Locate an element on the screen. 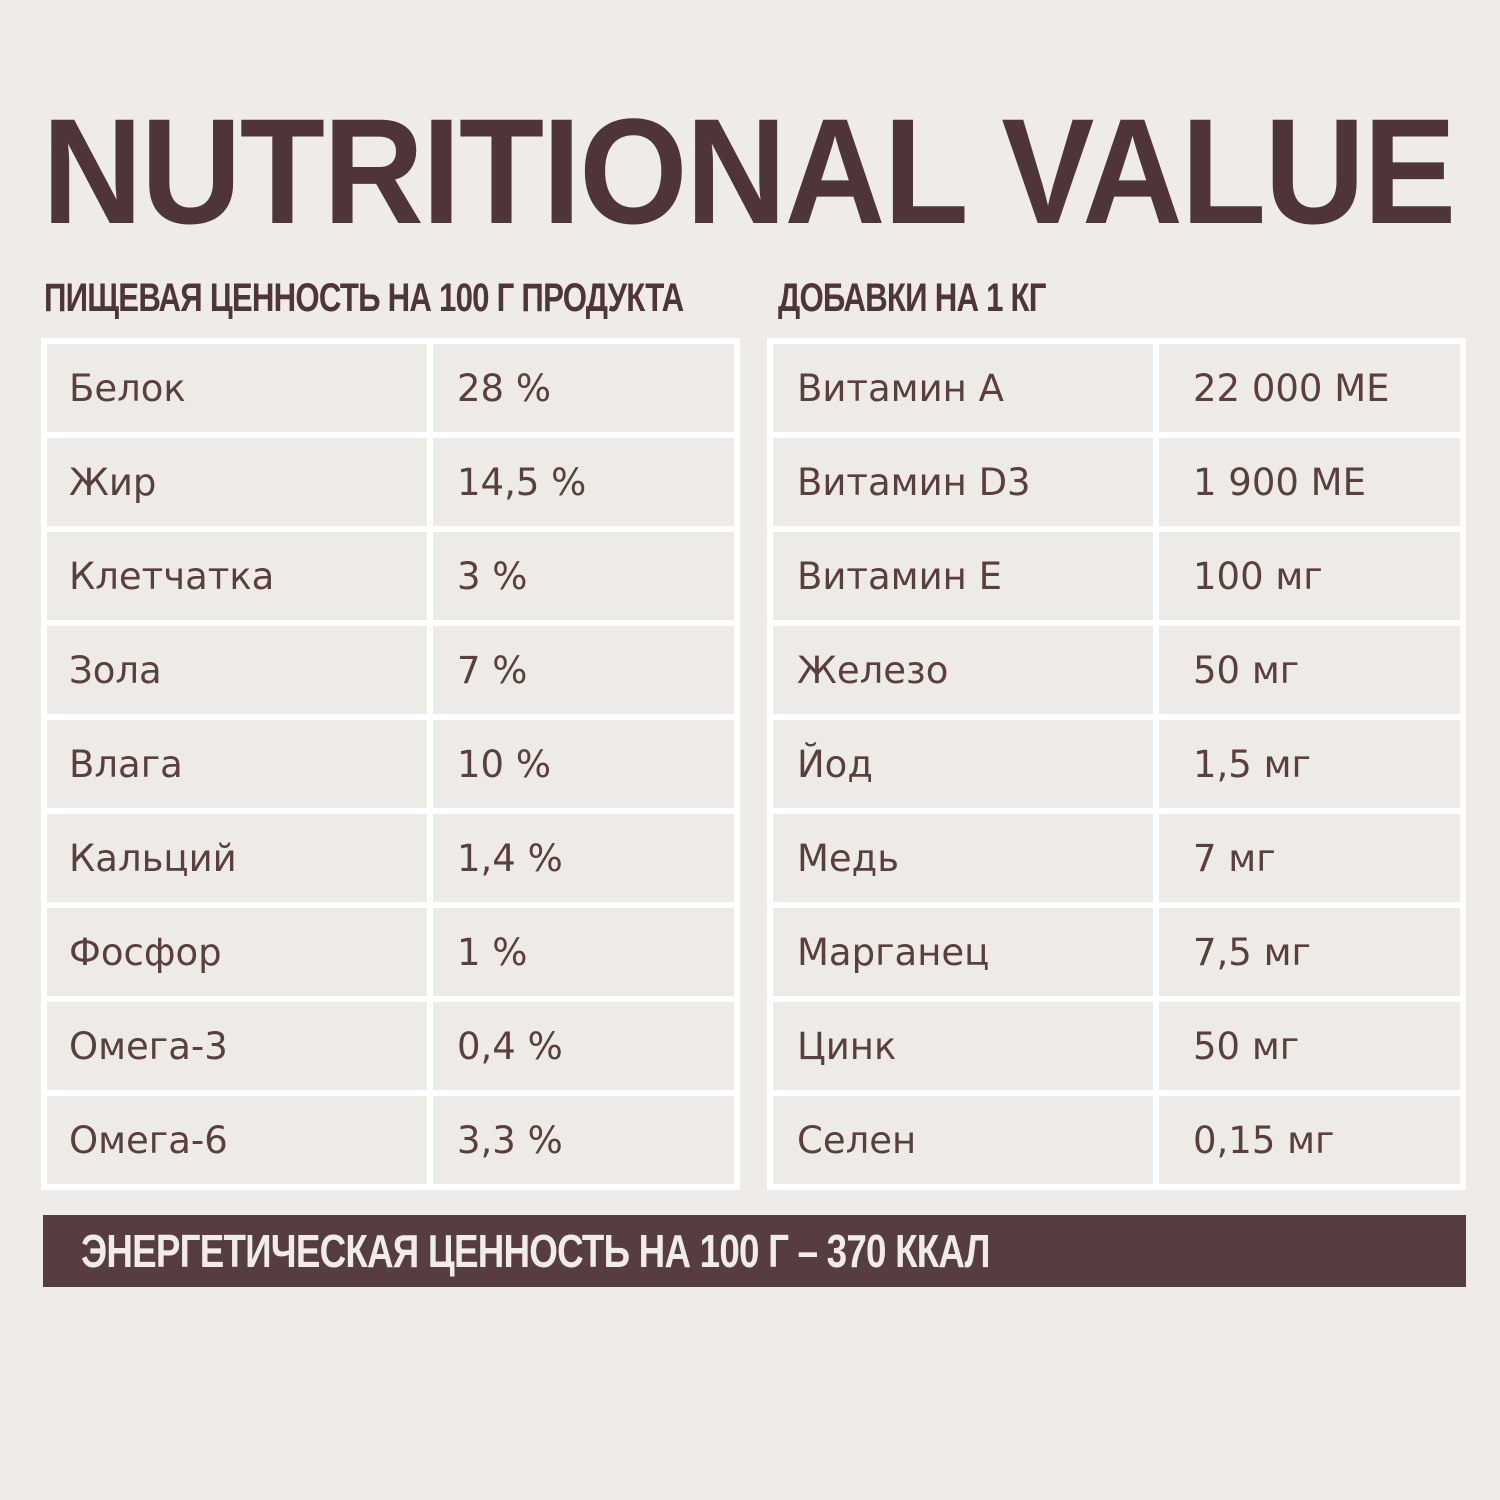 The image size is (1500, 1500). additive-name: Витамин Е is located at coordinates (963, 576).